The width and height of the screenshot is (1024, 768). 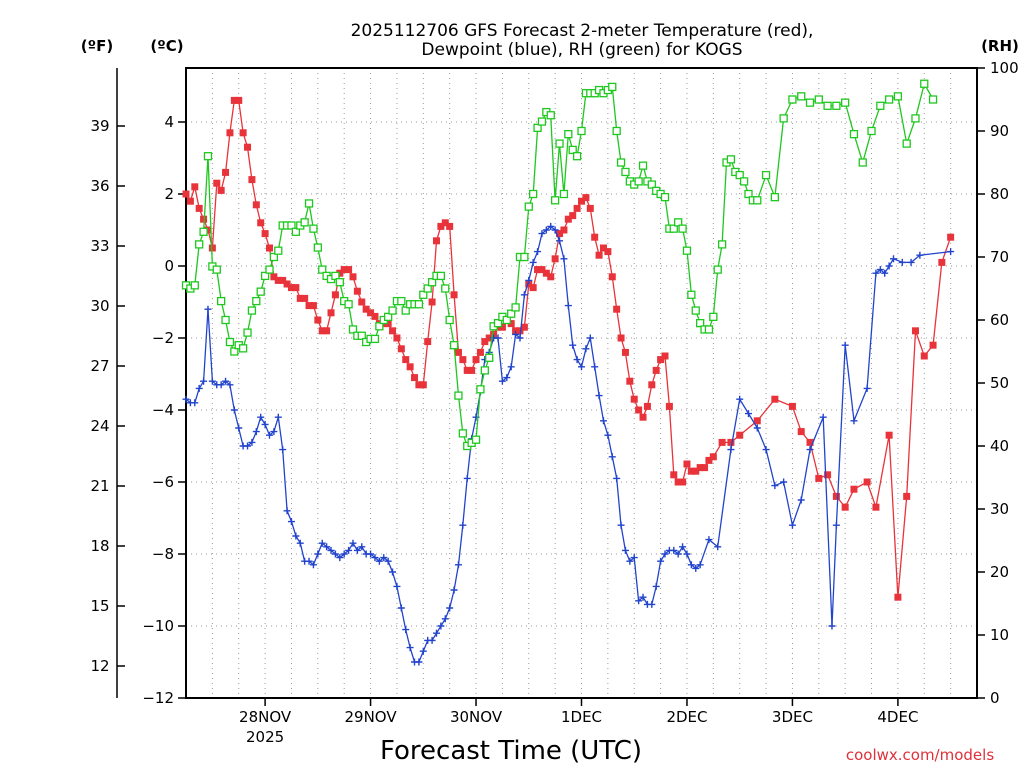 I want to click on fahrenheit-tick-label: 27, so click(x=99, y=366).